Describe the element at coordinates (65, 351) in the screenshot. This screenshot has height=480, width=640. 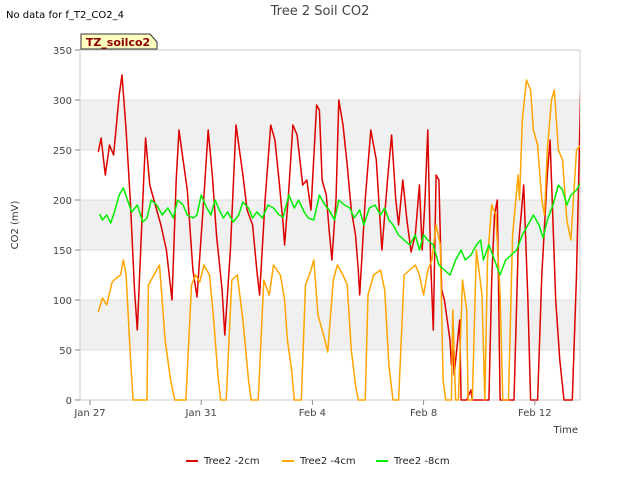
I see `y-tick-label: 50` at that location.